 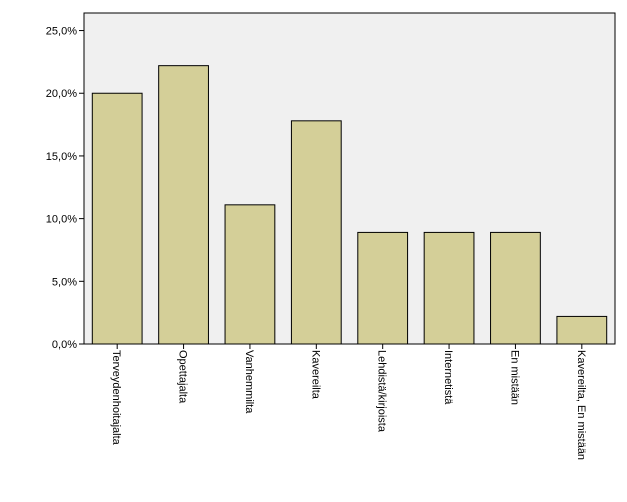 I want to click on x-category-label: Terveydenhoitajalta, so click(x=116, y=398).